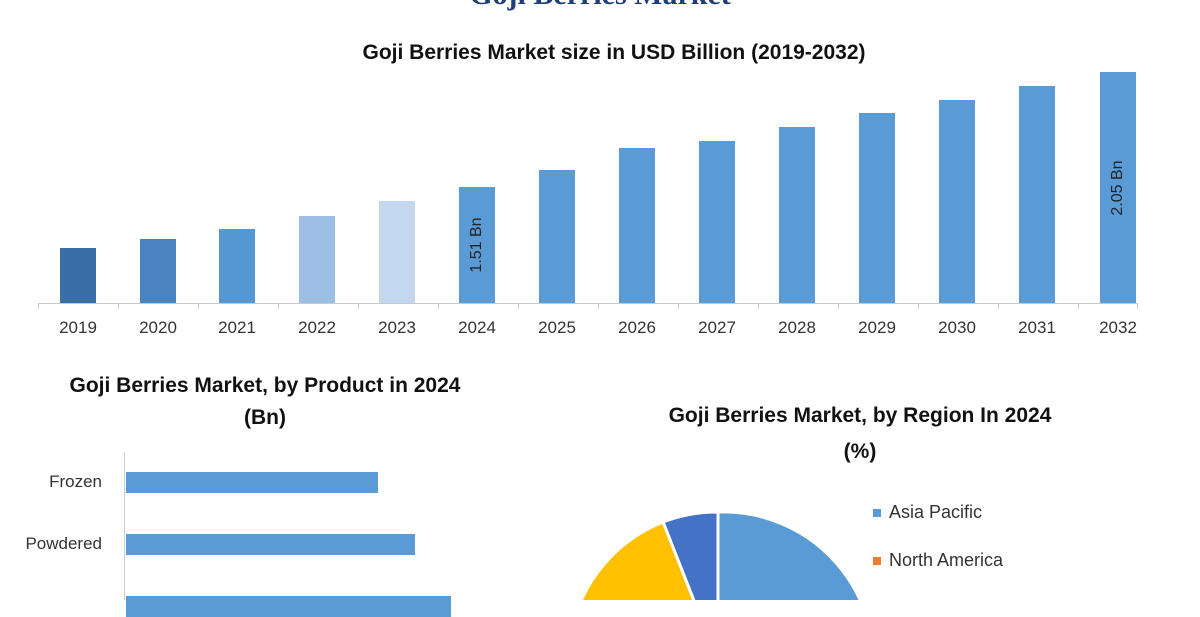 This screenshot has width=1200, height=617. What do you see at coordinates (63, 543) in the screenshot?
I see `product-label-powdered: Powdered` at bounding box center [63, 543].